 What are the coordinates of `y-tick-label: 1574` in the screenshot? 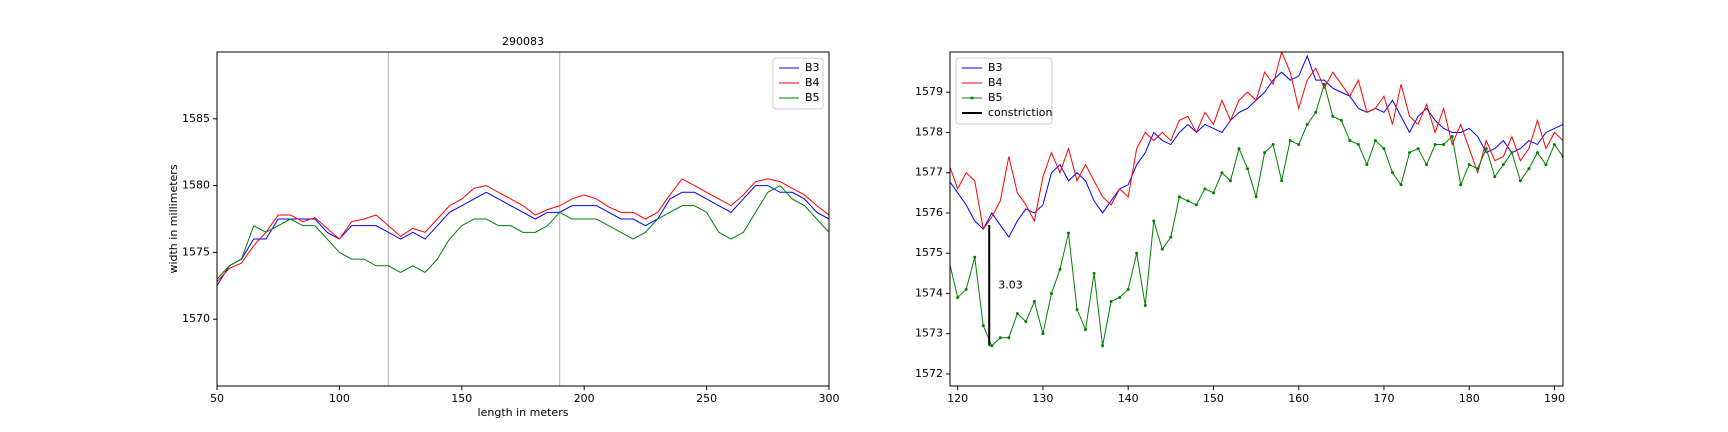 It's located at (929, 292).